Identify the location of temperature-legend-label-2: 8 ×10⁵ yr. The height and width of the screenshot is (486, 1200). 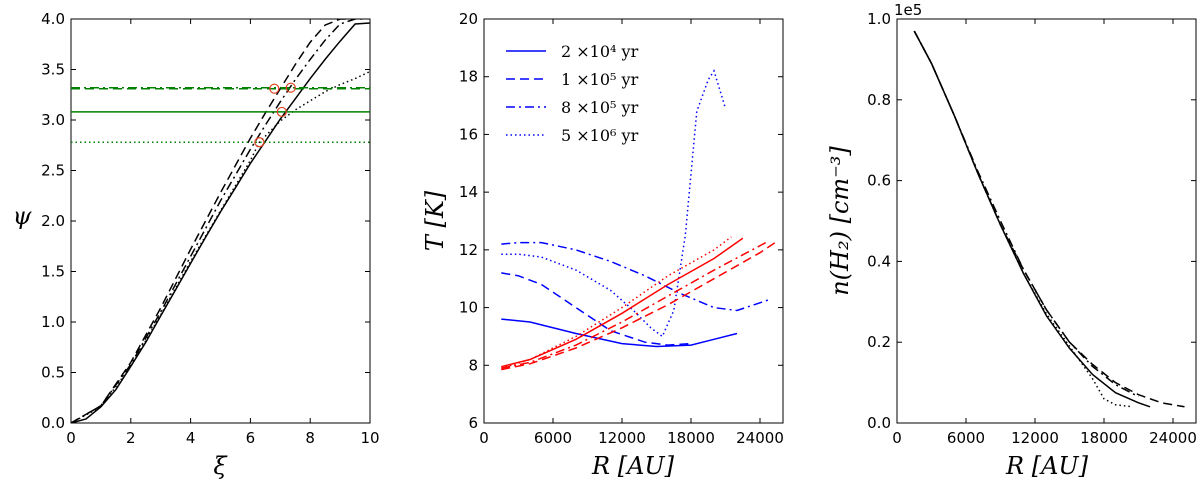
(600, 107).